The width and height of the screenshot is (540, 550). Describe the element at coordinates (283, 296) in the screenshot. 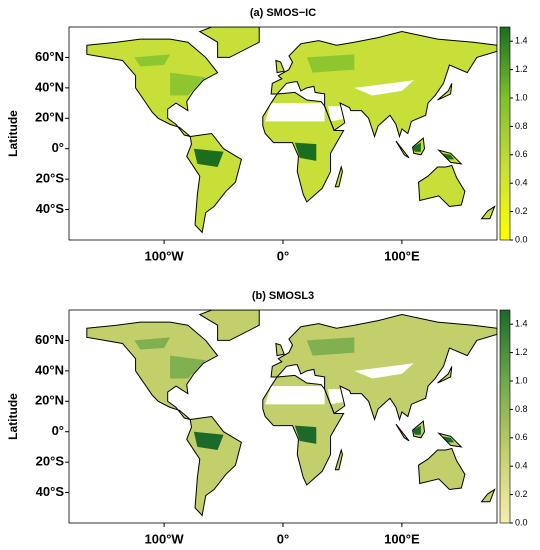

I see `panel-title: (b) SMOSL3` at that location.